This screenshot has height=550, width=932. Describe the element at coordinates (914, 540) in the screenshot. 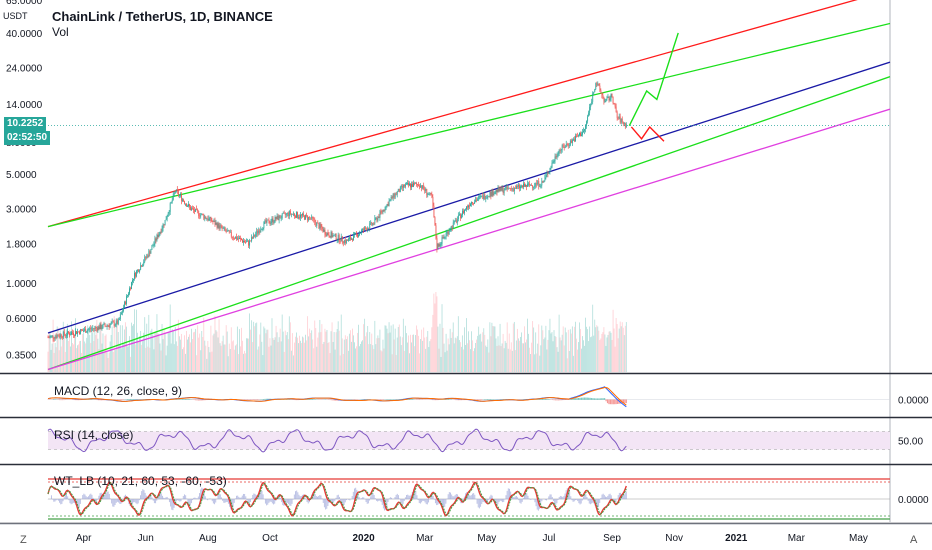

I see `auto-scale-button: A` at that location.